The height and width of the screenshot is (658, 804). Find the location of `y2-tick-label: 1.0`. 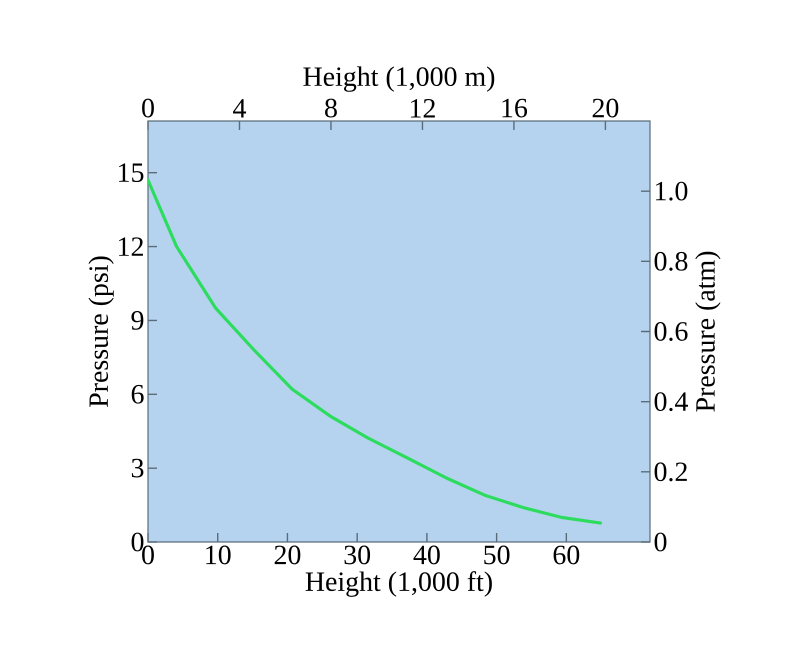

y2-tick-label: 1.0 is located at coordinates (672, 191).